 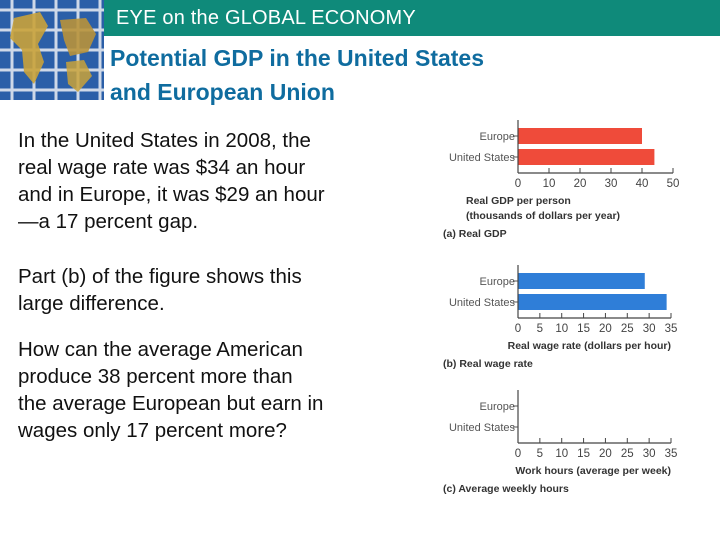 What do you see at coordinates (52, 50) in the screenshot?
I see `globe-icon` at bounding box center [52, 50].